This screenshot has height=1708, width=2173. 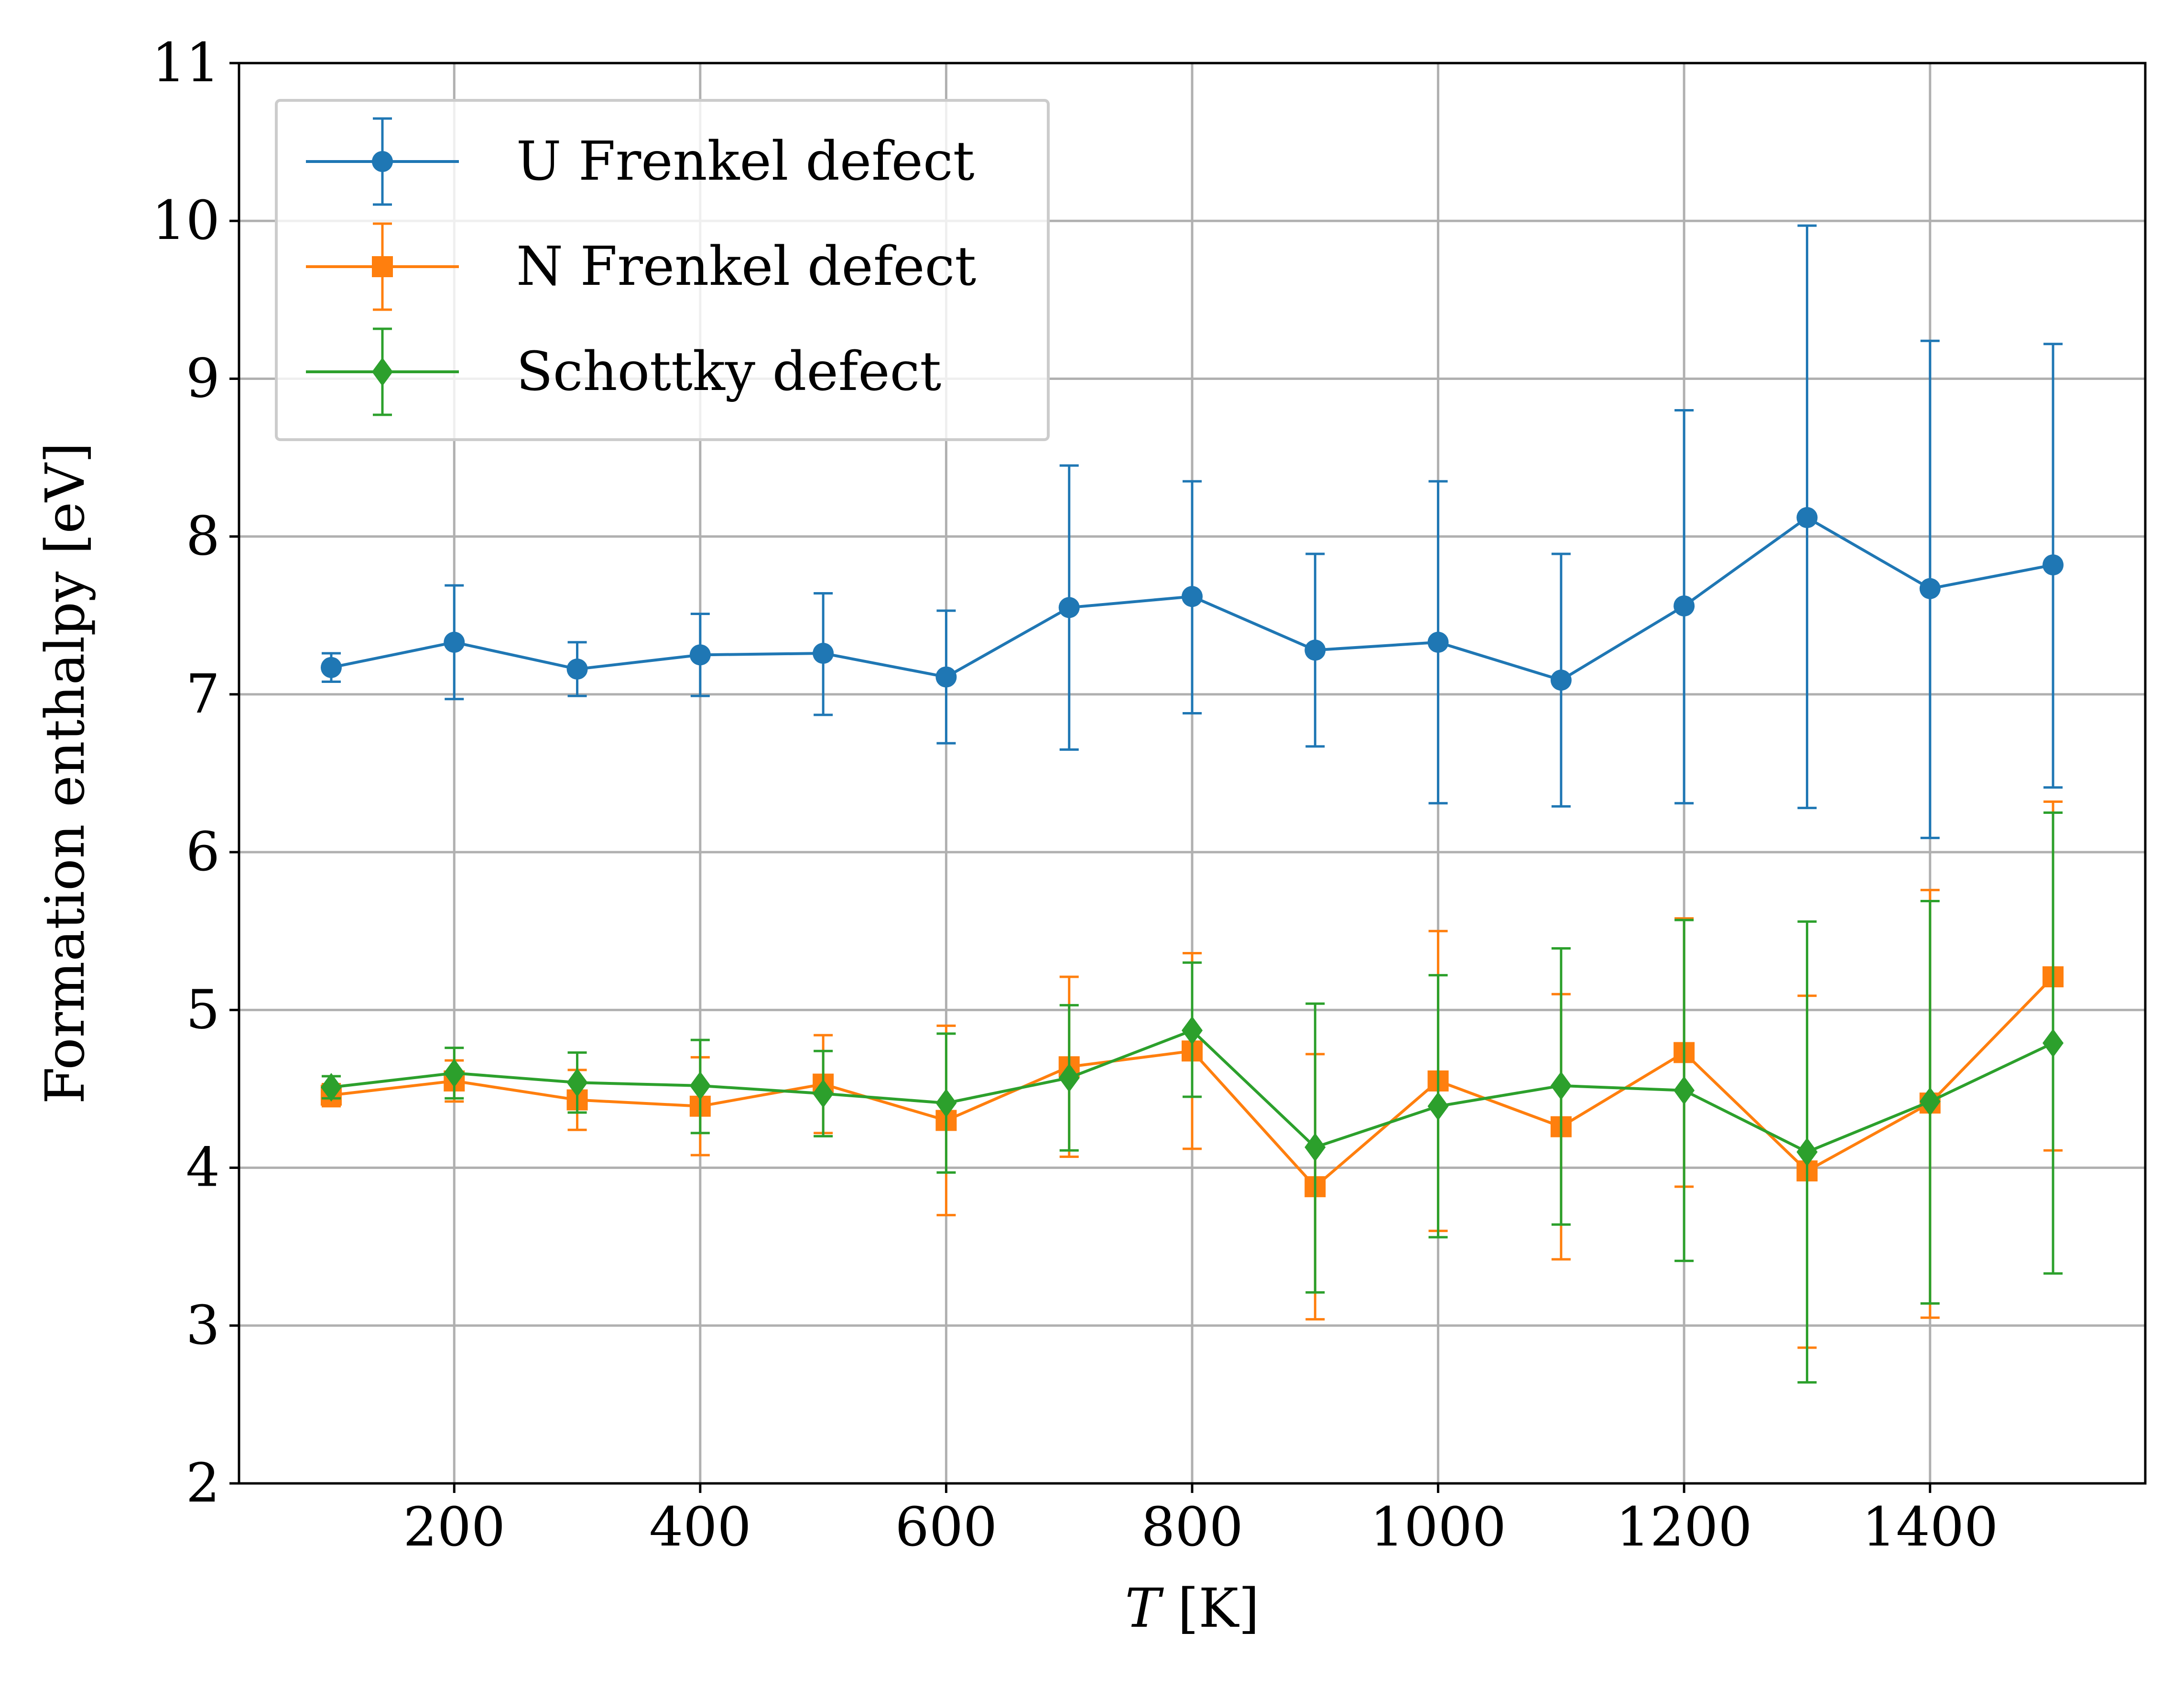 I want to click on x-tick-label: 800, so click(x=1192, y=1527).